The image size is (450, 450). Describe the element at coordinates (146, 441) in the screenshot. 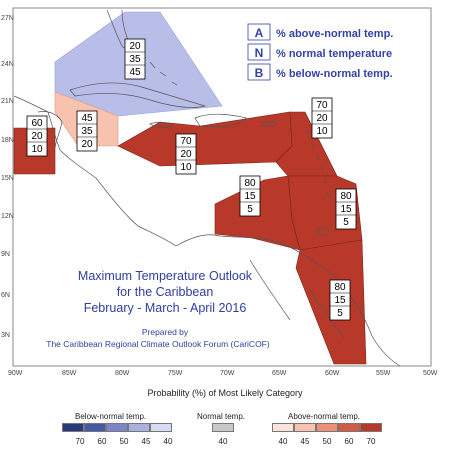

I see `legend-below-label: 45` at that location.